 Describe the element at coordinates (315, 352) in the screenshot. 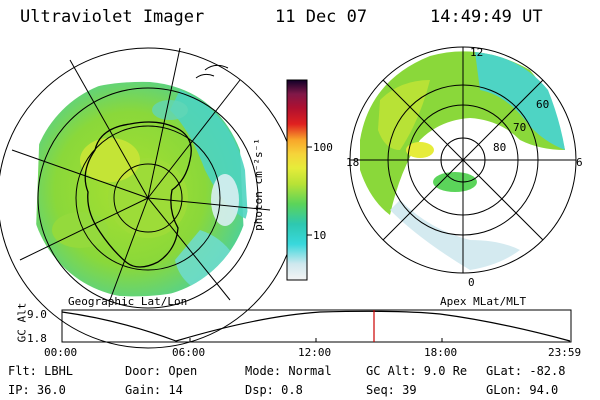

I see `timeline-xtick-1200: 12:00` at that location.